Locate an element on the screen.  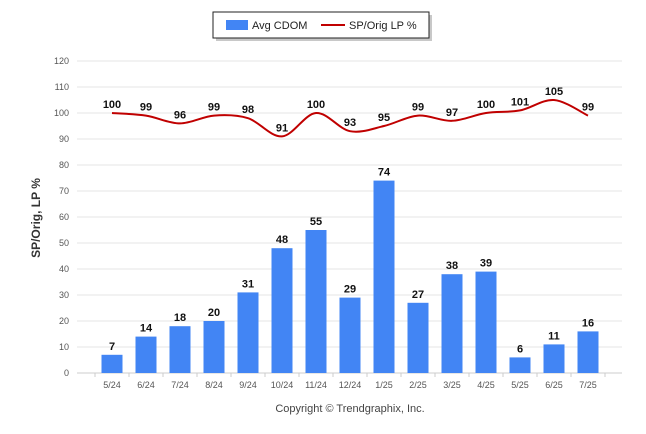
legend-bar-label: Avg CDOM is located at coordinates (279, 26).